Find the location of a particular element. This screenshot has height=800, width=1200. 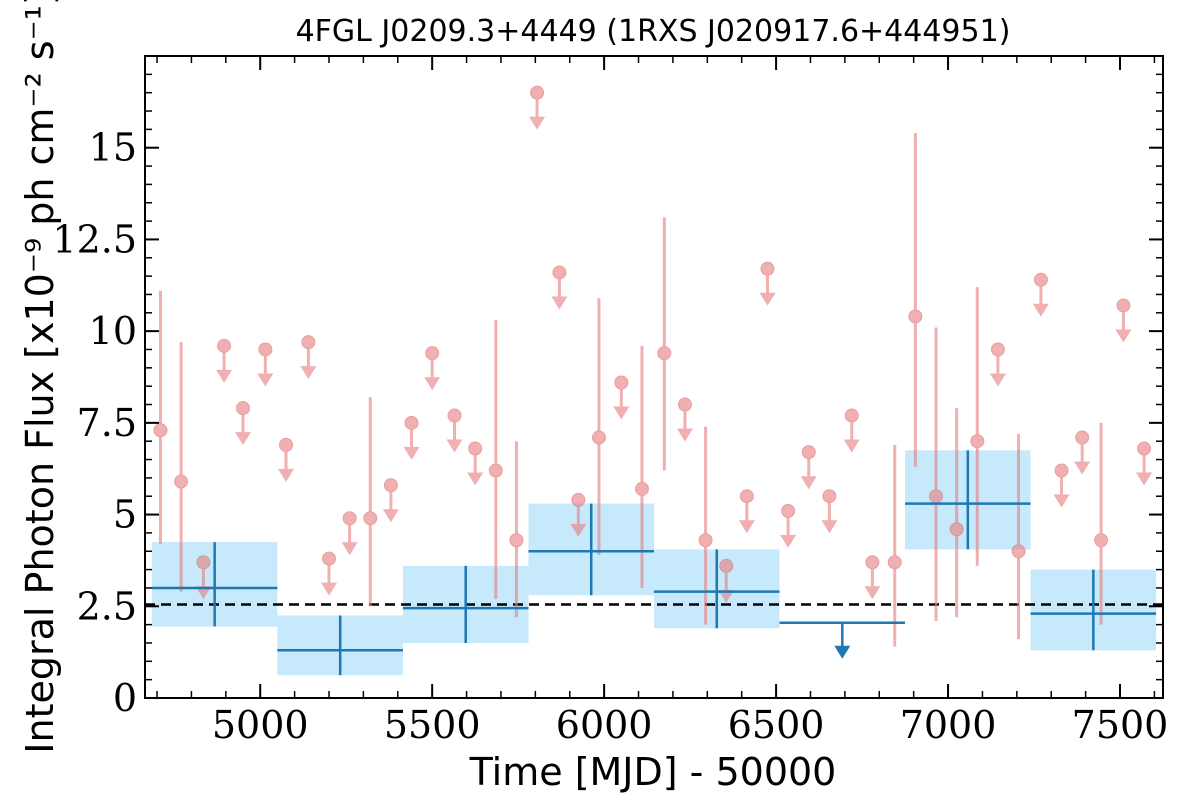

x-tick-label: 6000 is located at coordinates (604, 725).